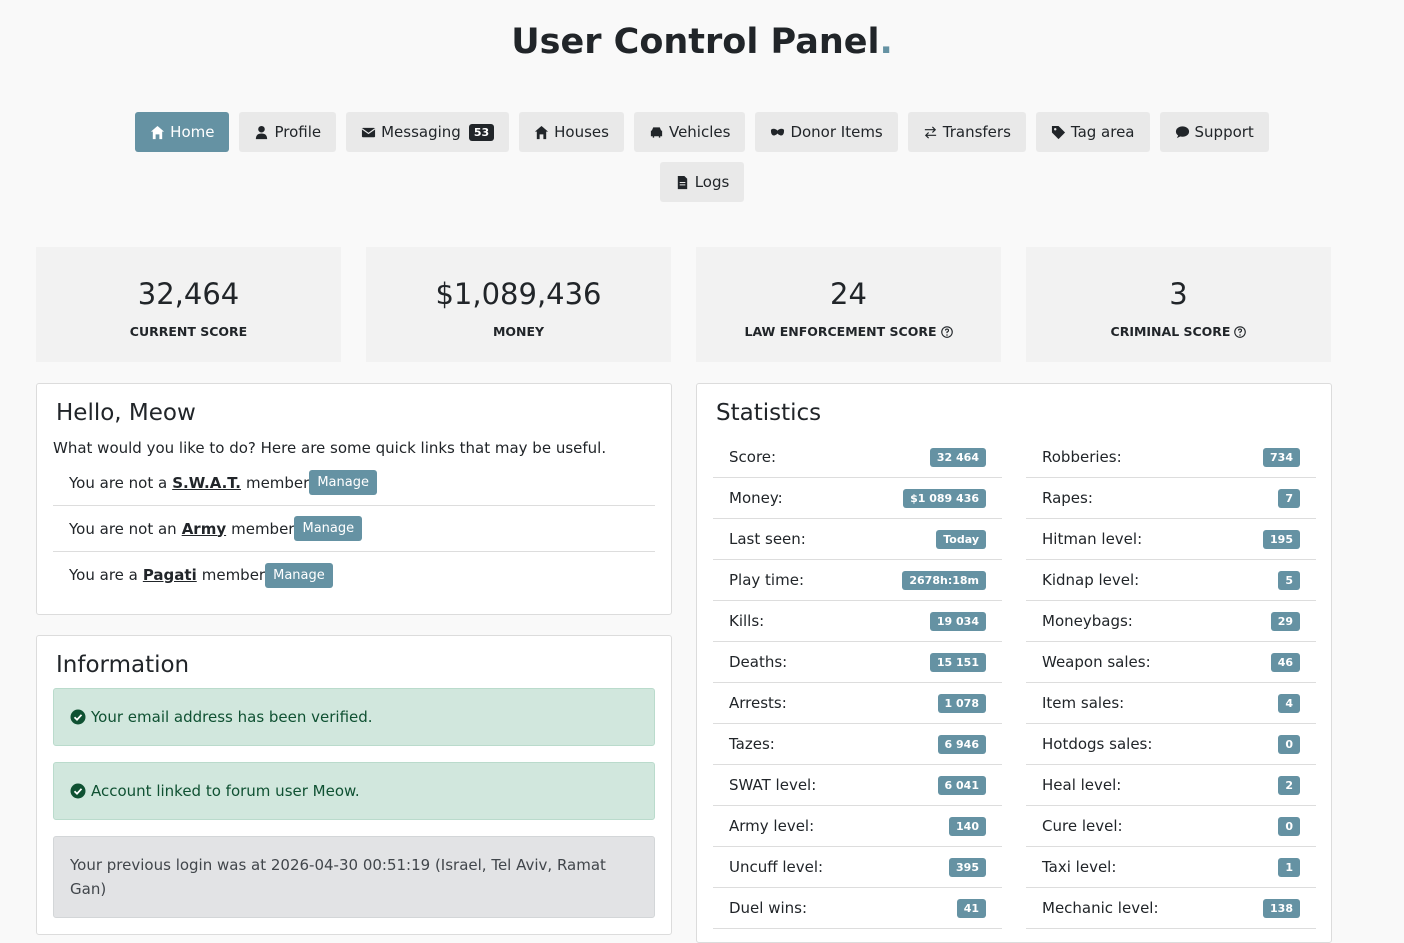 This screenshot has height=943, width=1404. Describe the element at coordinates (857, 785) in the screenshot. I see `stat-row: SWAT level: 6 041` at that location.